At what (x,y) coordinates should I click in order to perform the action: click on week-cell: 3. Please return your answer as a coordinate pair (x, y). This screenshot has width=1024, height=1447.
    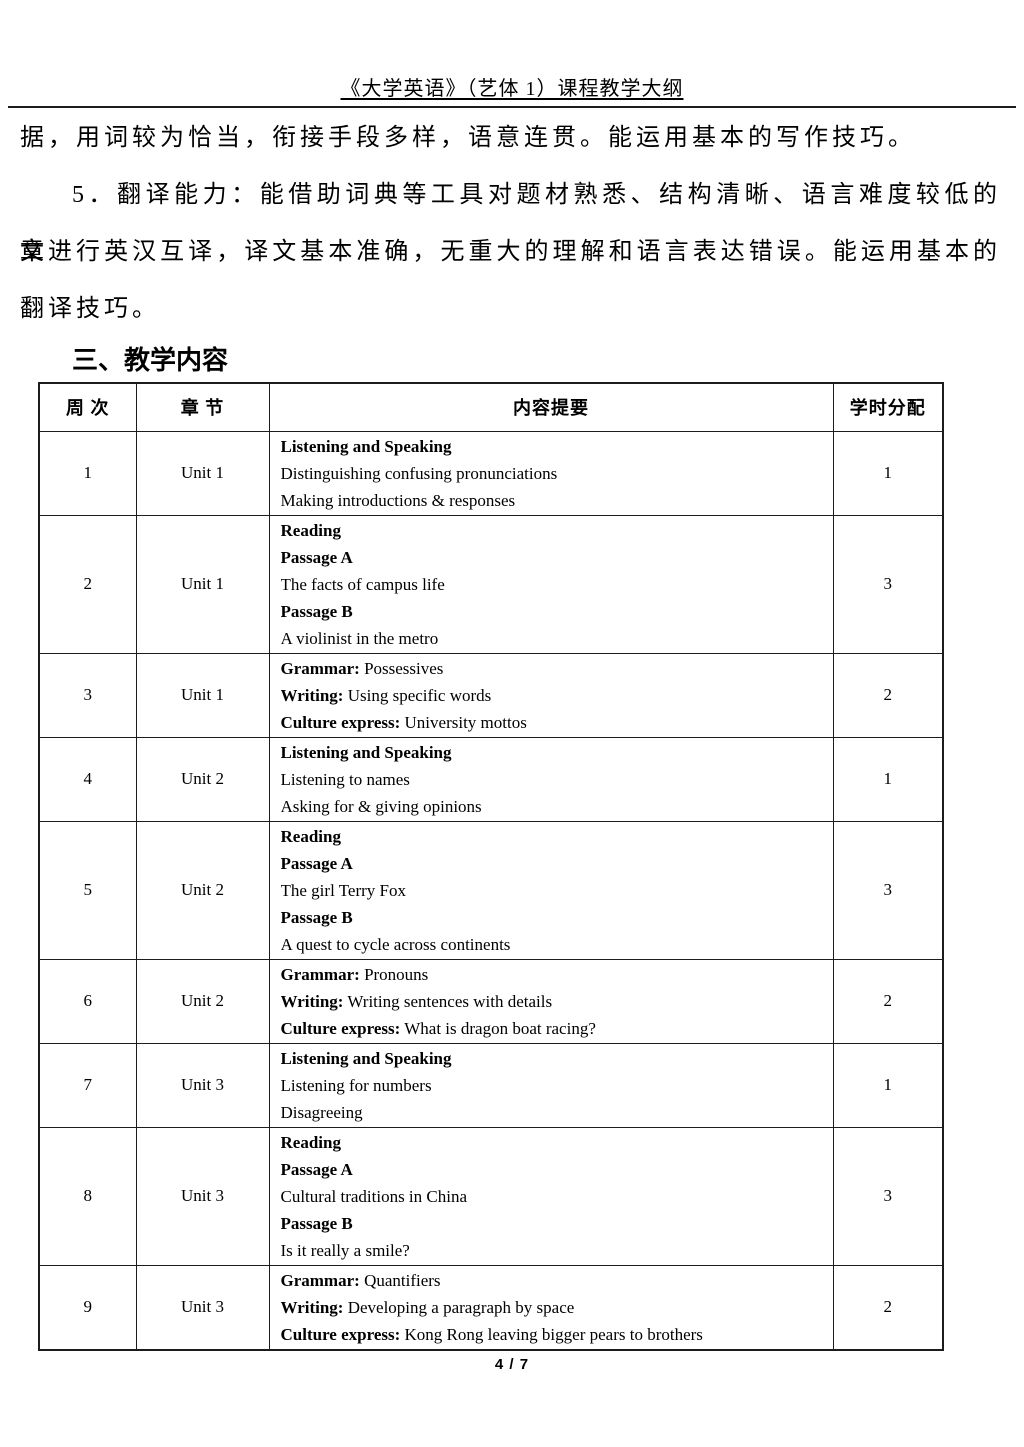
    Looking at the image, I should click on (87, 695).